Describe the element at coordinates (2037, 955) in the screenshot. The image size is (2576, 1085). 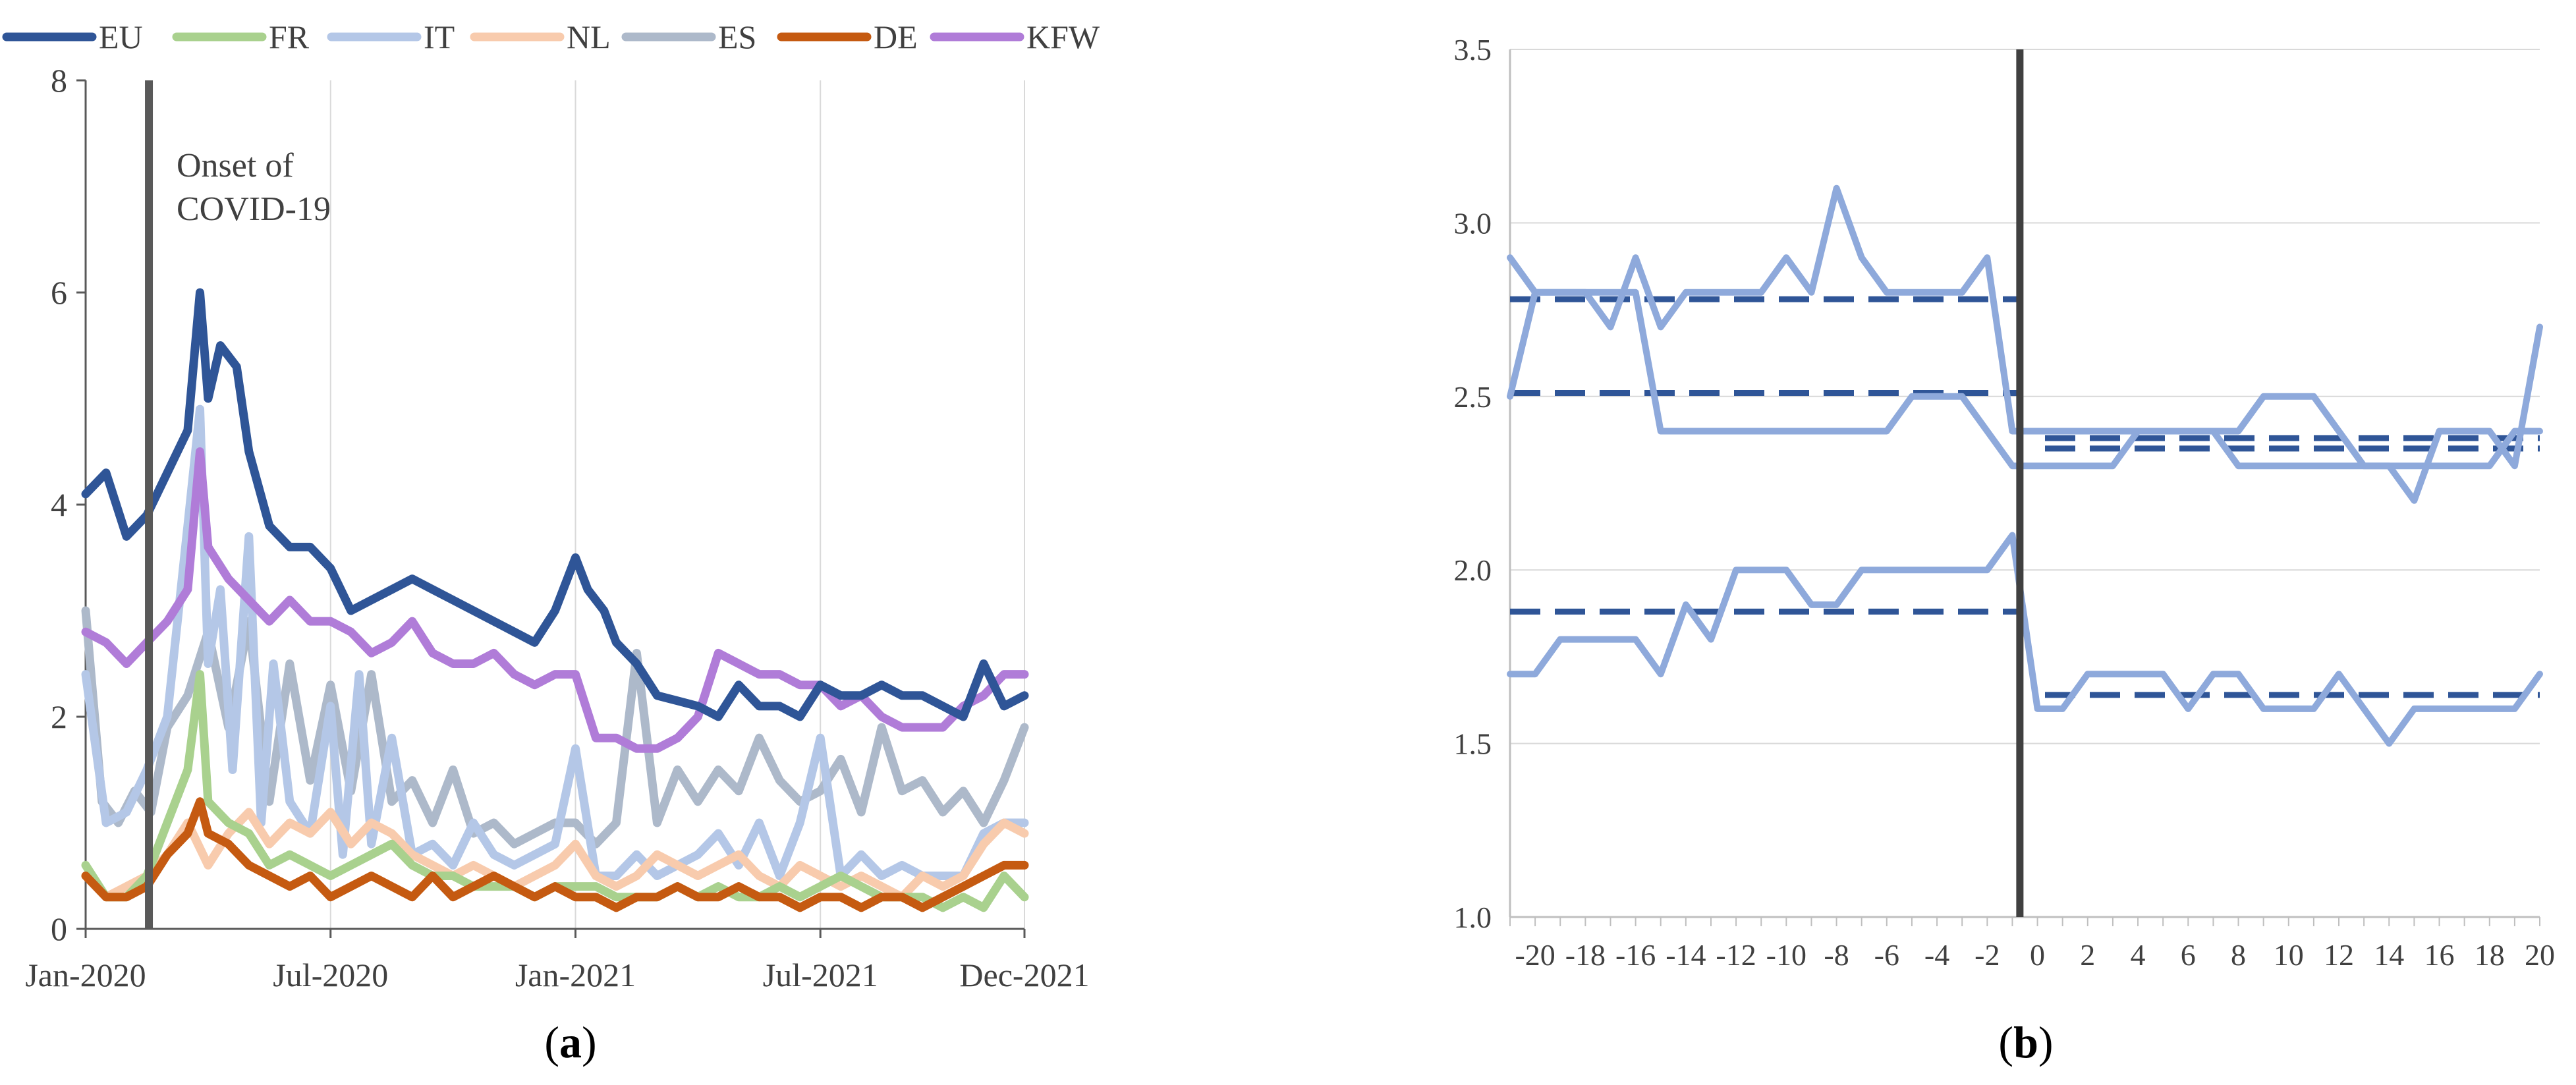
I see `panel-b-xtick-label-0: 0` at that location.